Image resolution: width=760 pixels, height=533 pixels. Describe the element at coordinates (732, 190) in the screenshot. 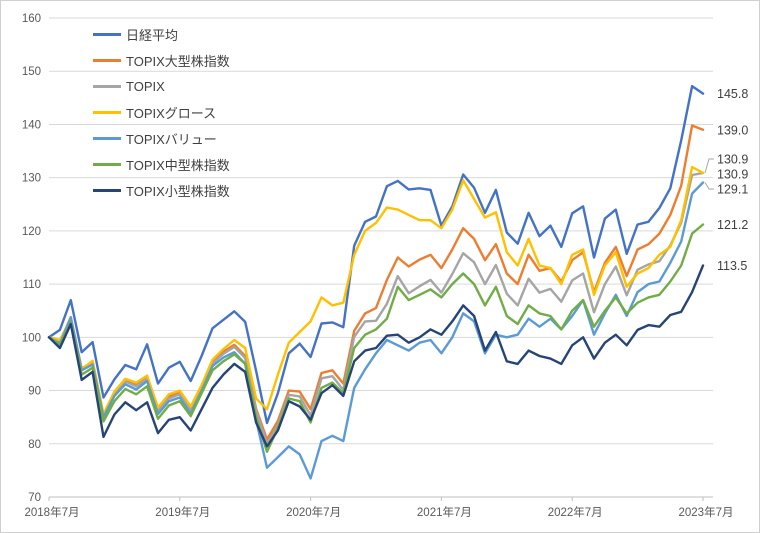

I see `end-value-label: 129.1` at that location.